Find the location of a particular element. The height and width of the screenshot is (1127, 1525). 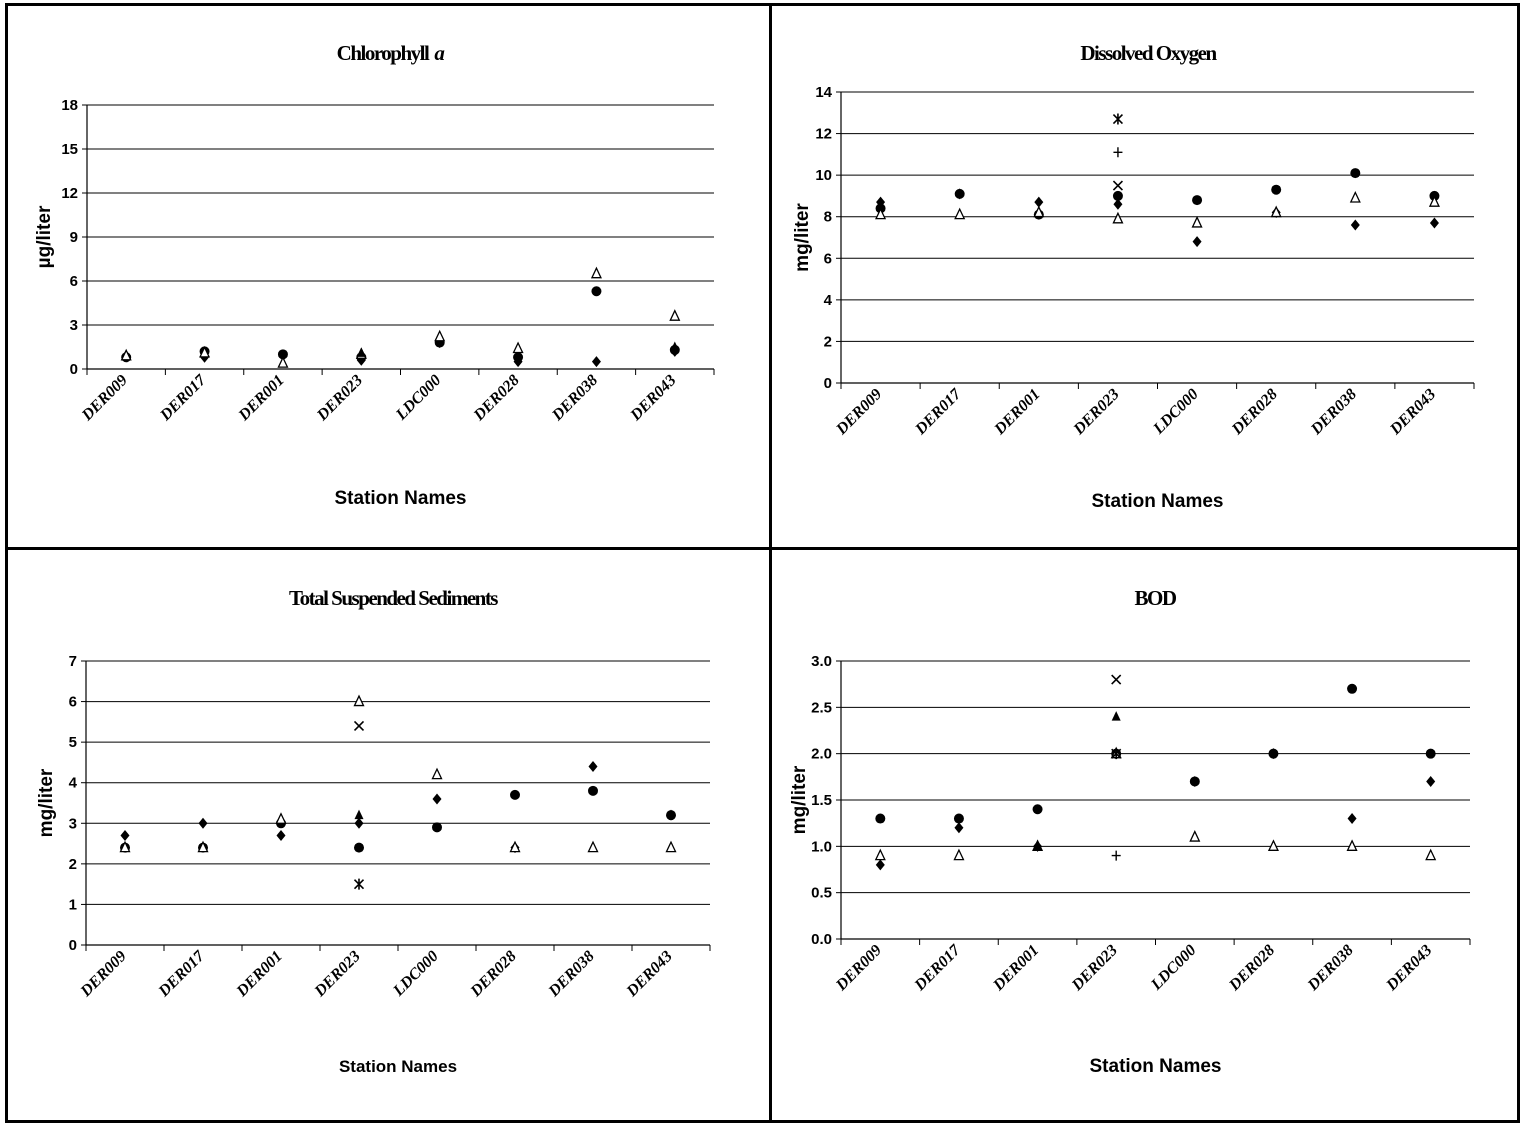

vertical-divider is located at coordinates (770, 563).